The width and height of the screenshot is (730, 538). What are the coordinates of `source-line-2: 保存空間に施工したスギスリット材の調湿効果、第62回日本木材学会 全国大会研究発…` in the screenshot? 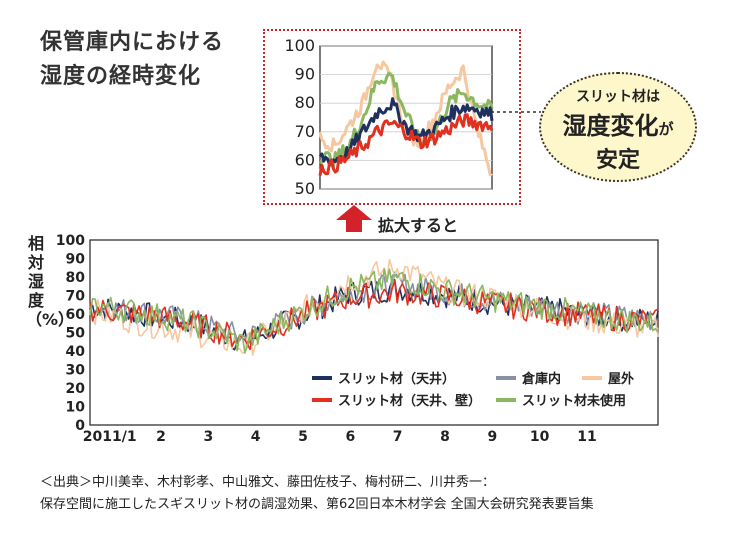 It's located at (317, 504).